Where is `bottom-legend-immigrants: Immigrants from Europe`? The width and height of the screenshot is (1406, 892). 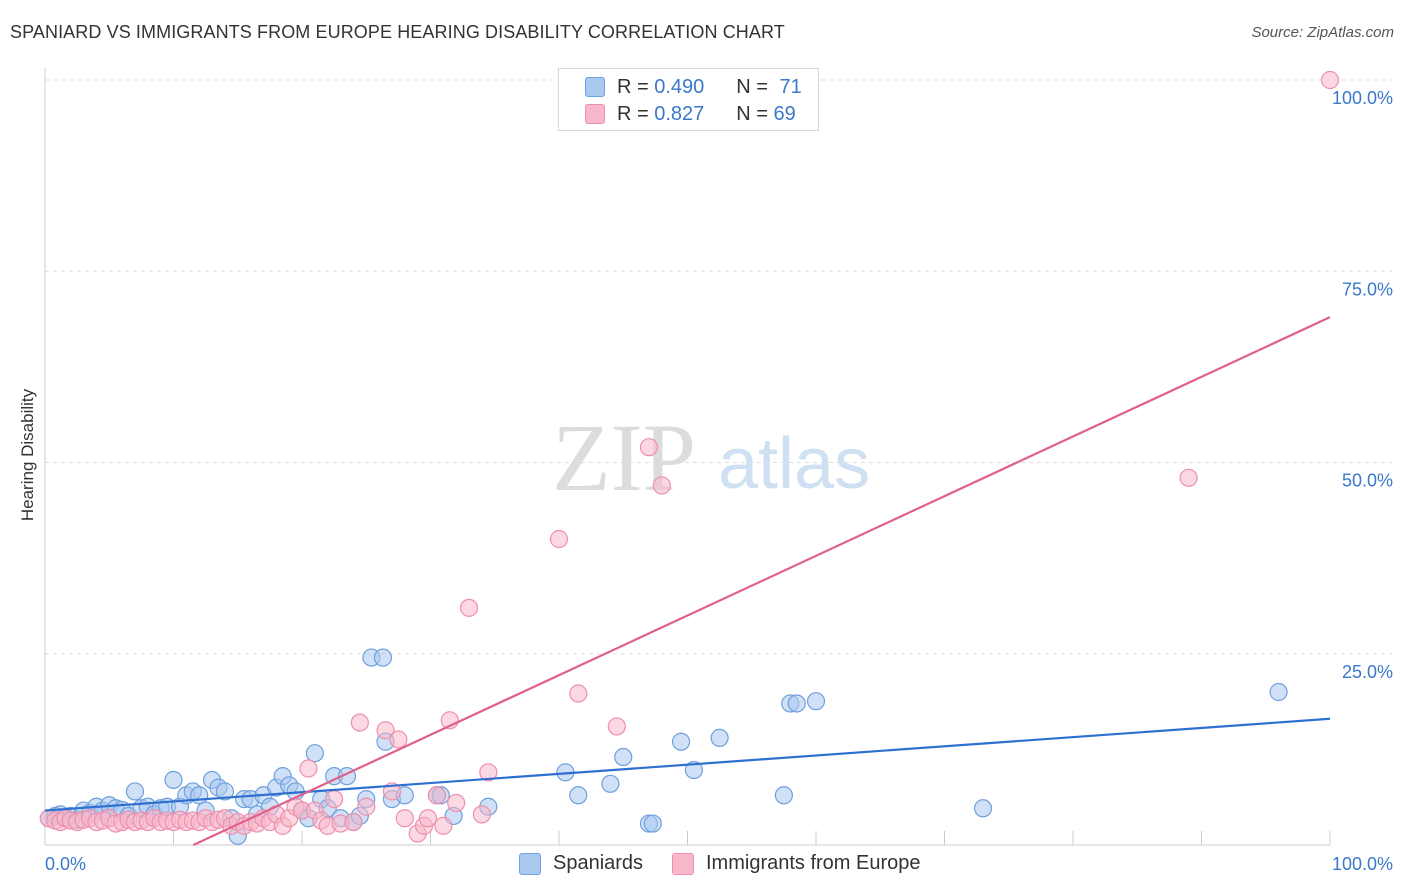 bottom-legend-immigrants: Immigrants from Europe is located at coordinates (796, 863).